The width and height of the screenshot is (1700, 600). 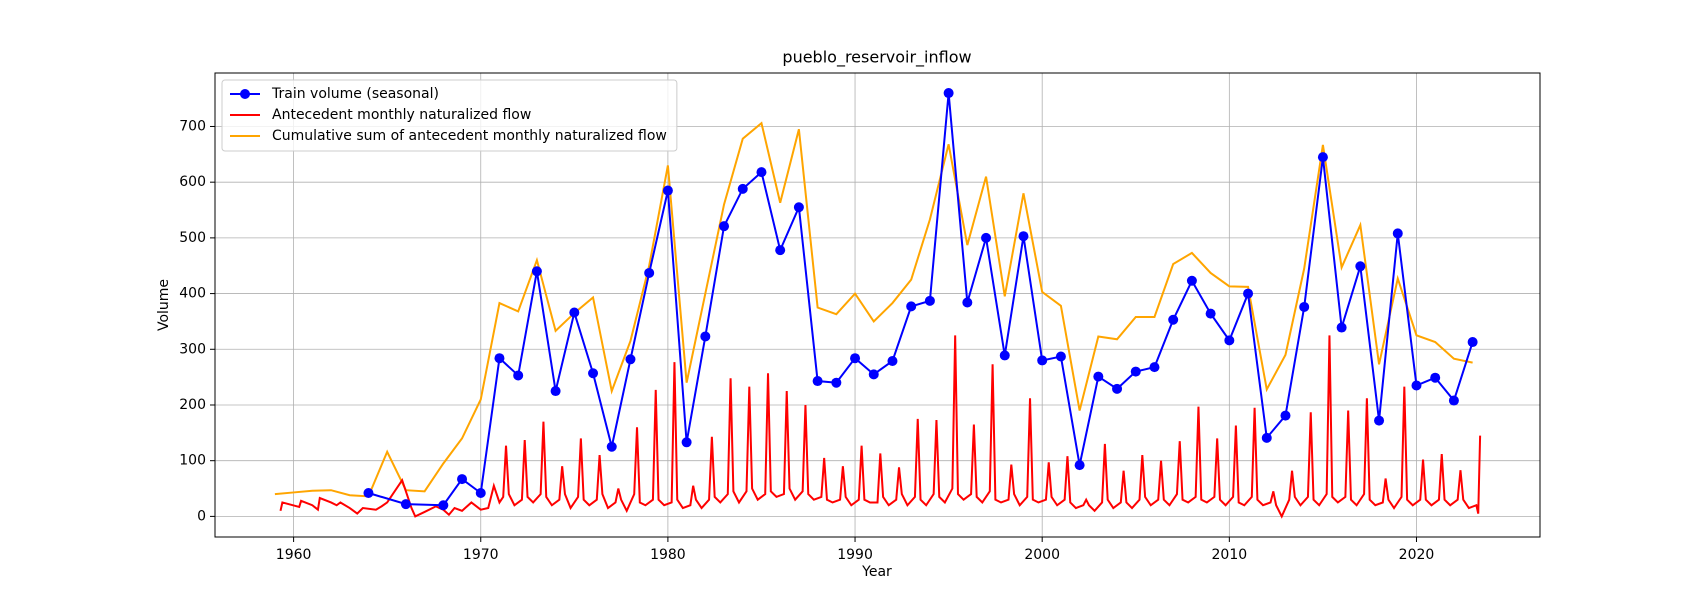 What do you see at coordinates (668, 555) in the screenshot?
I see `x-tick-label: 1980` at bounding box center [668, 555].